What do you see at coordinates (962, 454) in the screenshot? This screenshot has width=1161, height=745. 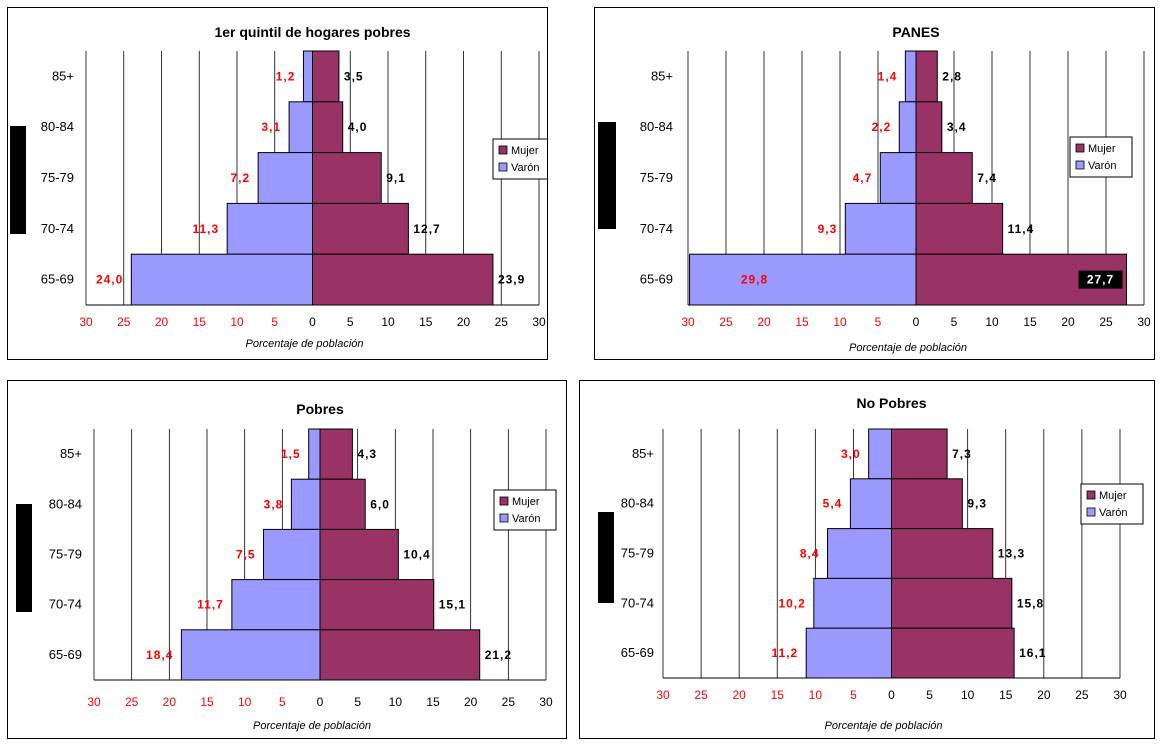 I see `label-mujer: 7,3` at bounding box center [962, 454].